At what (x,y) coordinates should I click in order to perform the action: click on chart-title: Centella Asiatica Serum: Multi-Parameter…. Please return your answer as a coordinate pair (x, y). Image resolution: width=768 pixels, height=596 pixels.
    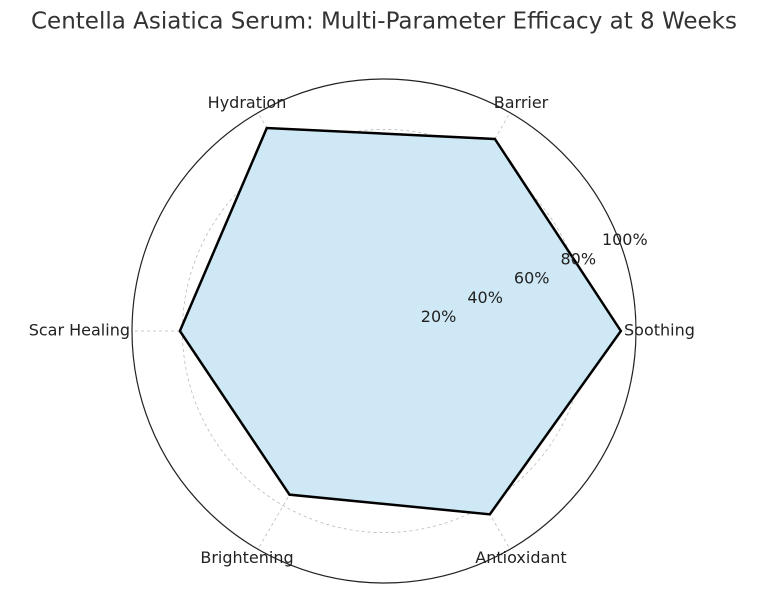
    Looking at the image, I should click on (384, 22).